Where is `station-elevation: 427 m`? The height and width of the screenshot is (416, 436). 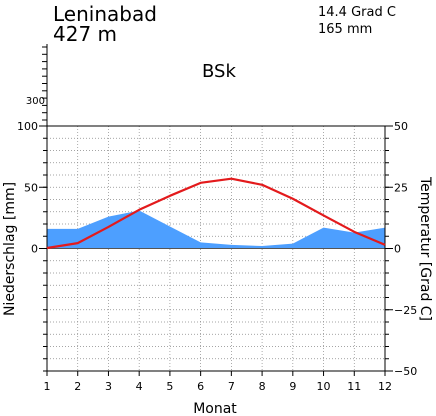 station-elevation: 427 m is located at coordinates (85, 34).